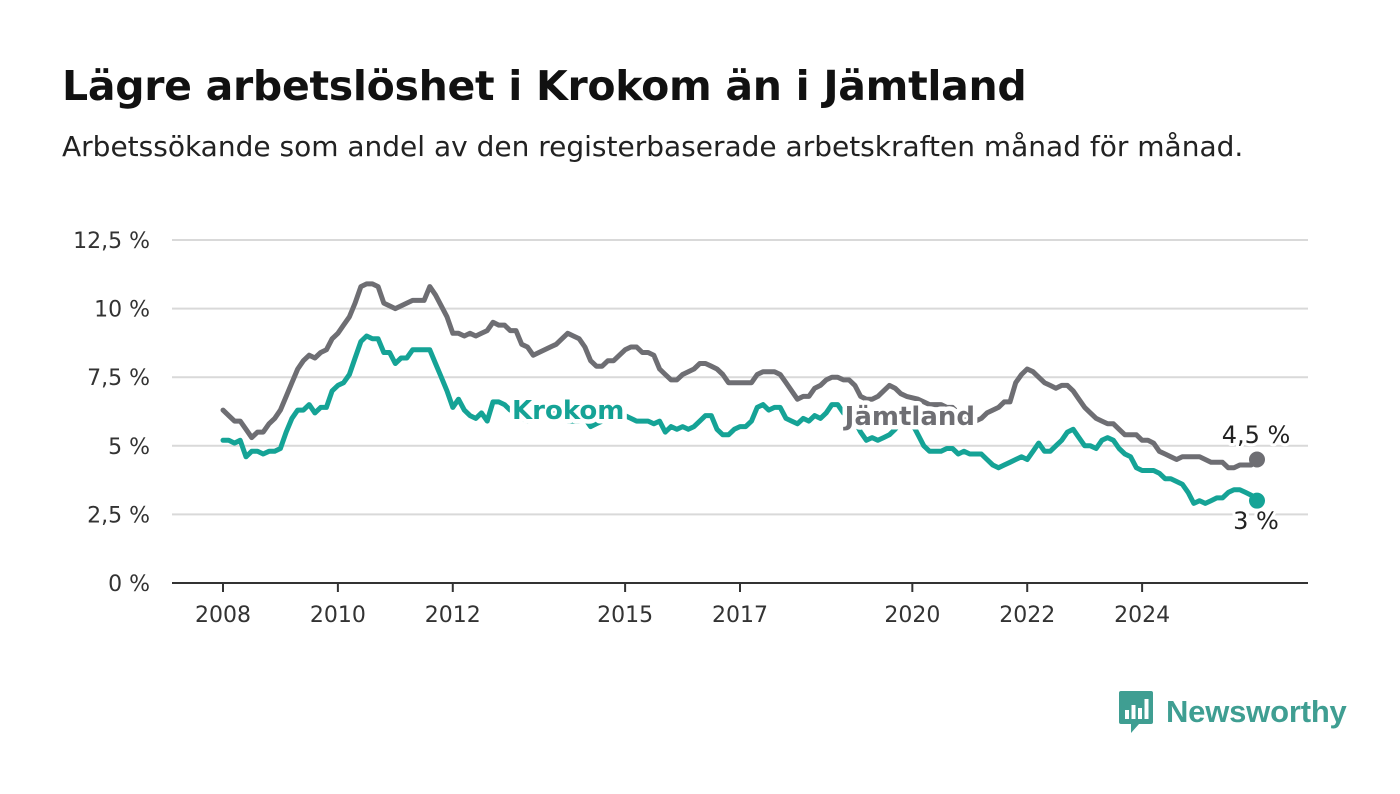  I want to click on y-tick-label: 0 %, so click(129, 584).